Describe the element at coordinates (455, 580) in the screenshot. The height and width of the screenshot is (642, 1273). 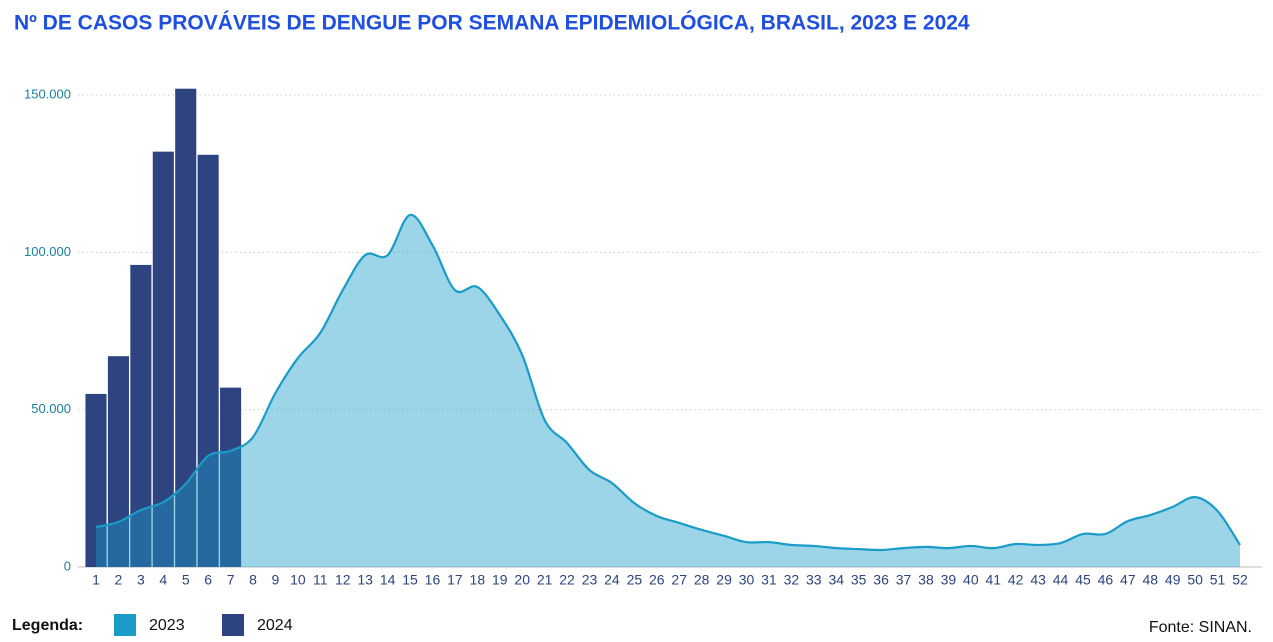
I see `x-tick-label: 17` at that location.